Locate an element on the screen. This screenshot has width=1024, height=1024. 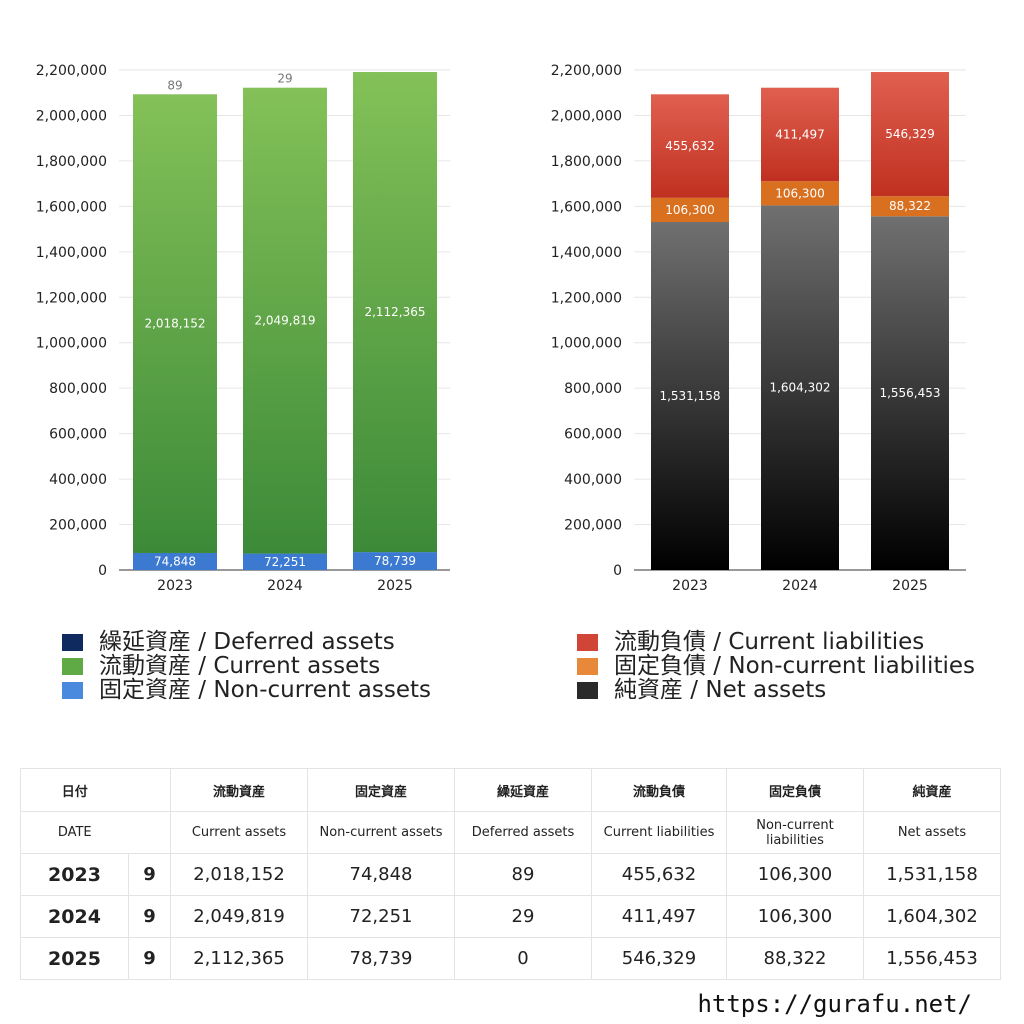
header-cell: Non-current liabilities is located at coordinates (795, 832).